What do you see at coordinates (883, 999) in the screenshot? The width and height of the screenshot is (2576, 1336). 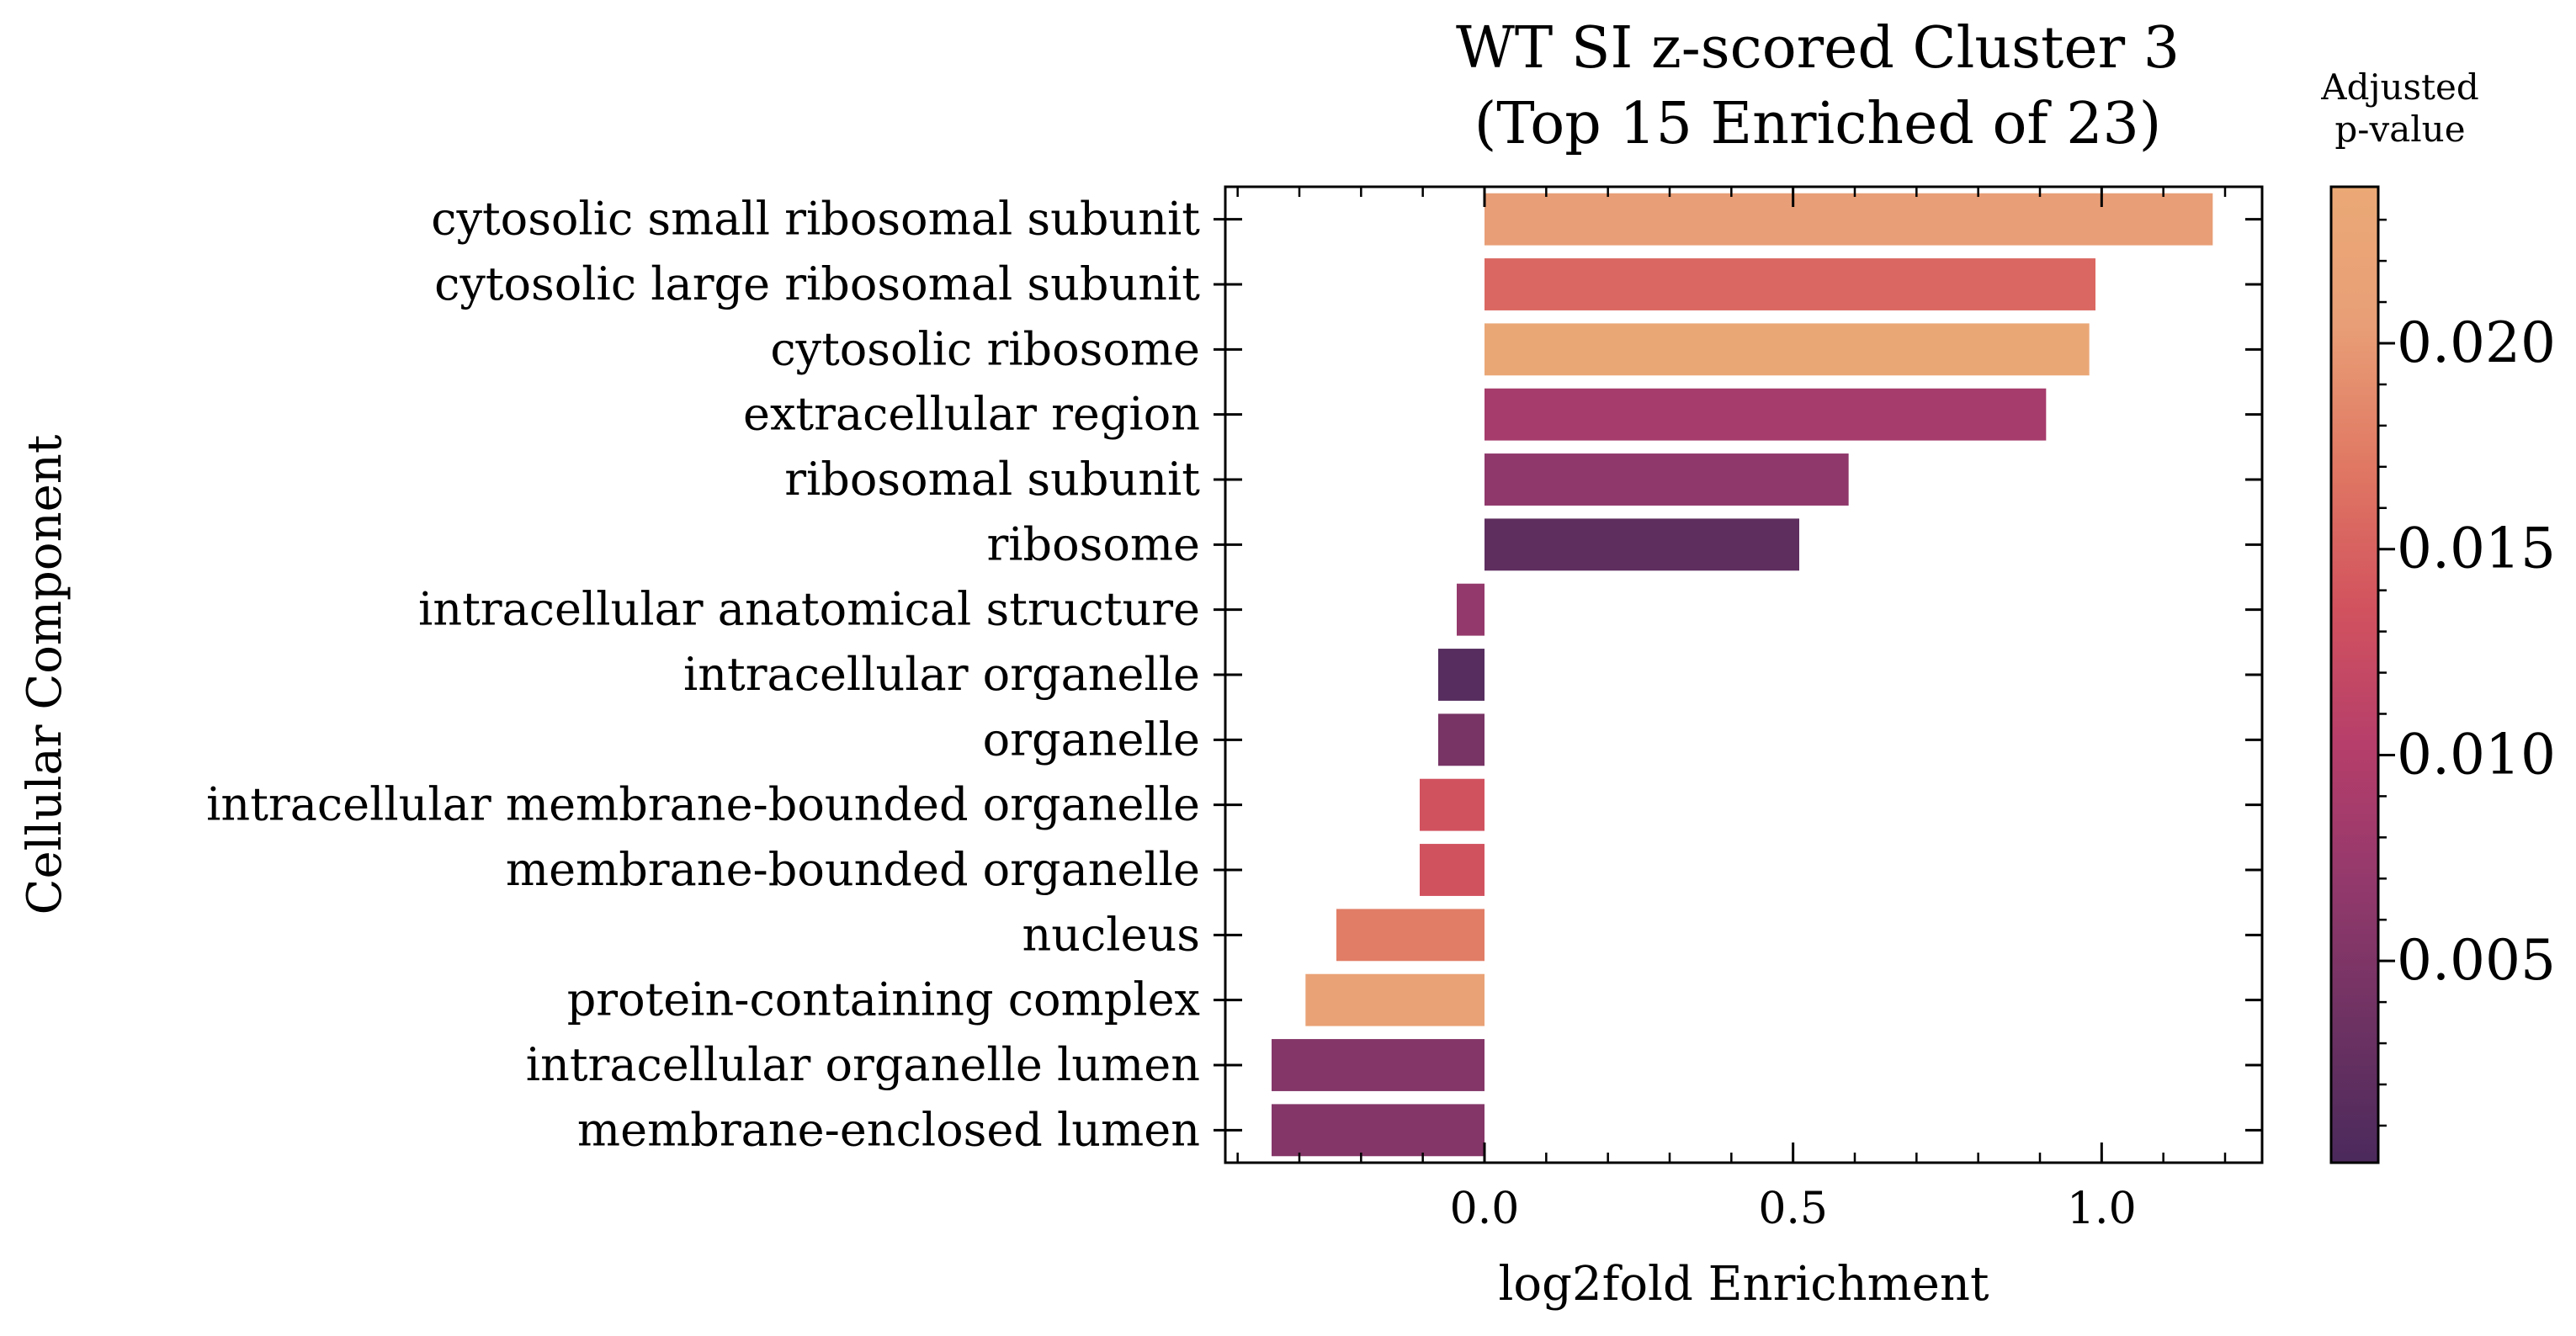 I see `y-tick-label: protein-containing complex` at bounding box center [883, 999].